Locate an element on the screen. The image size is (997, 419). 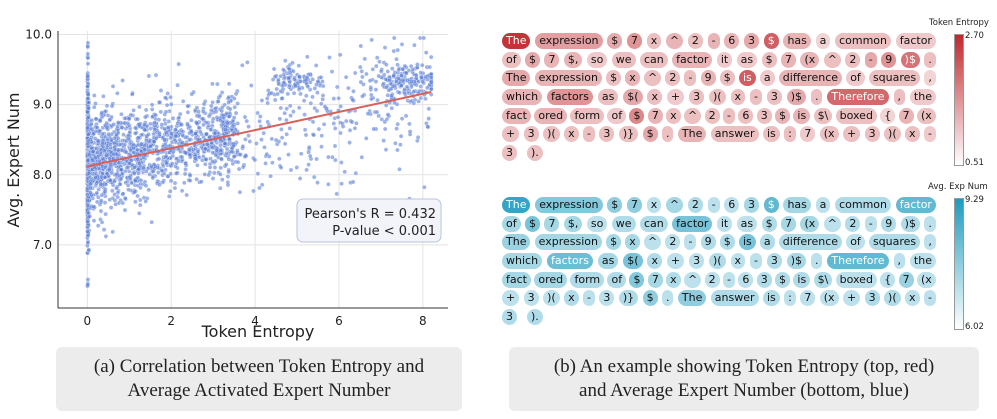
token: 6 is located at coordinates (732, 41).